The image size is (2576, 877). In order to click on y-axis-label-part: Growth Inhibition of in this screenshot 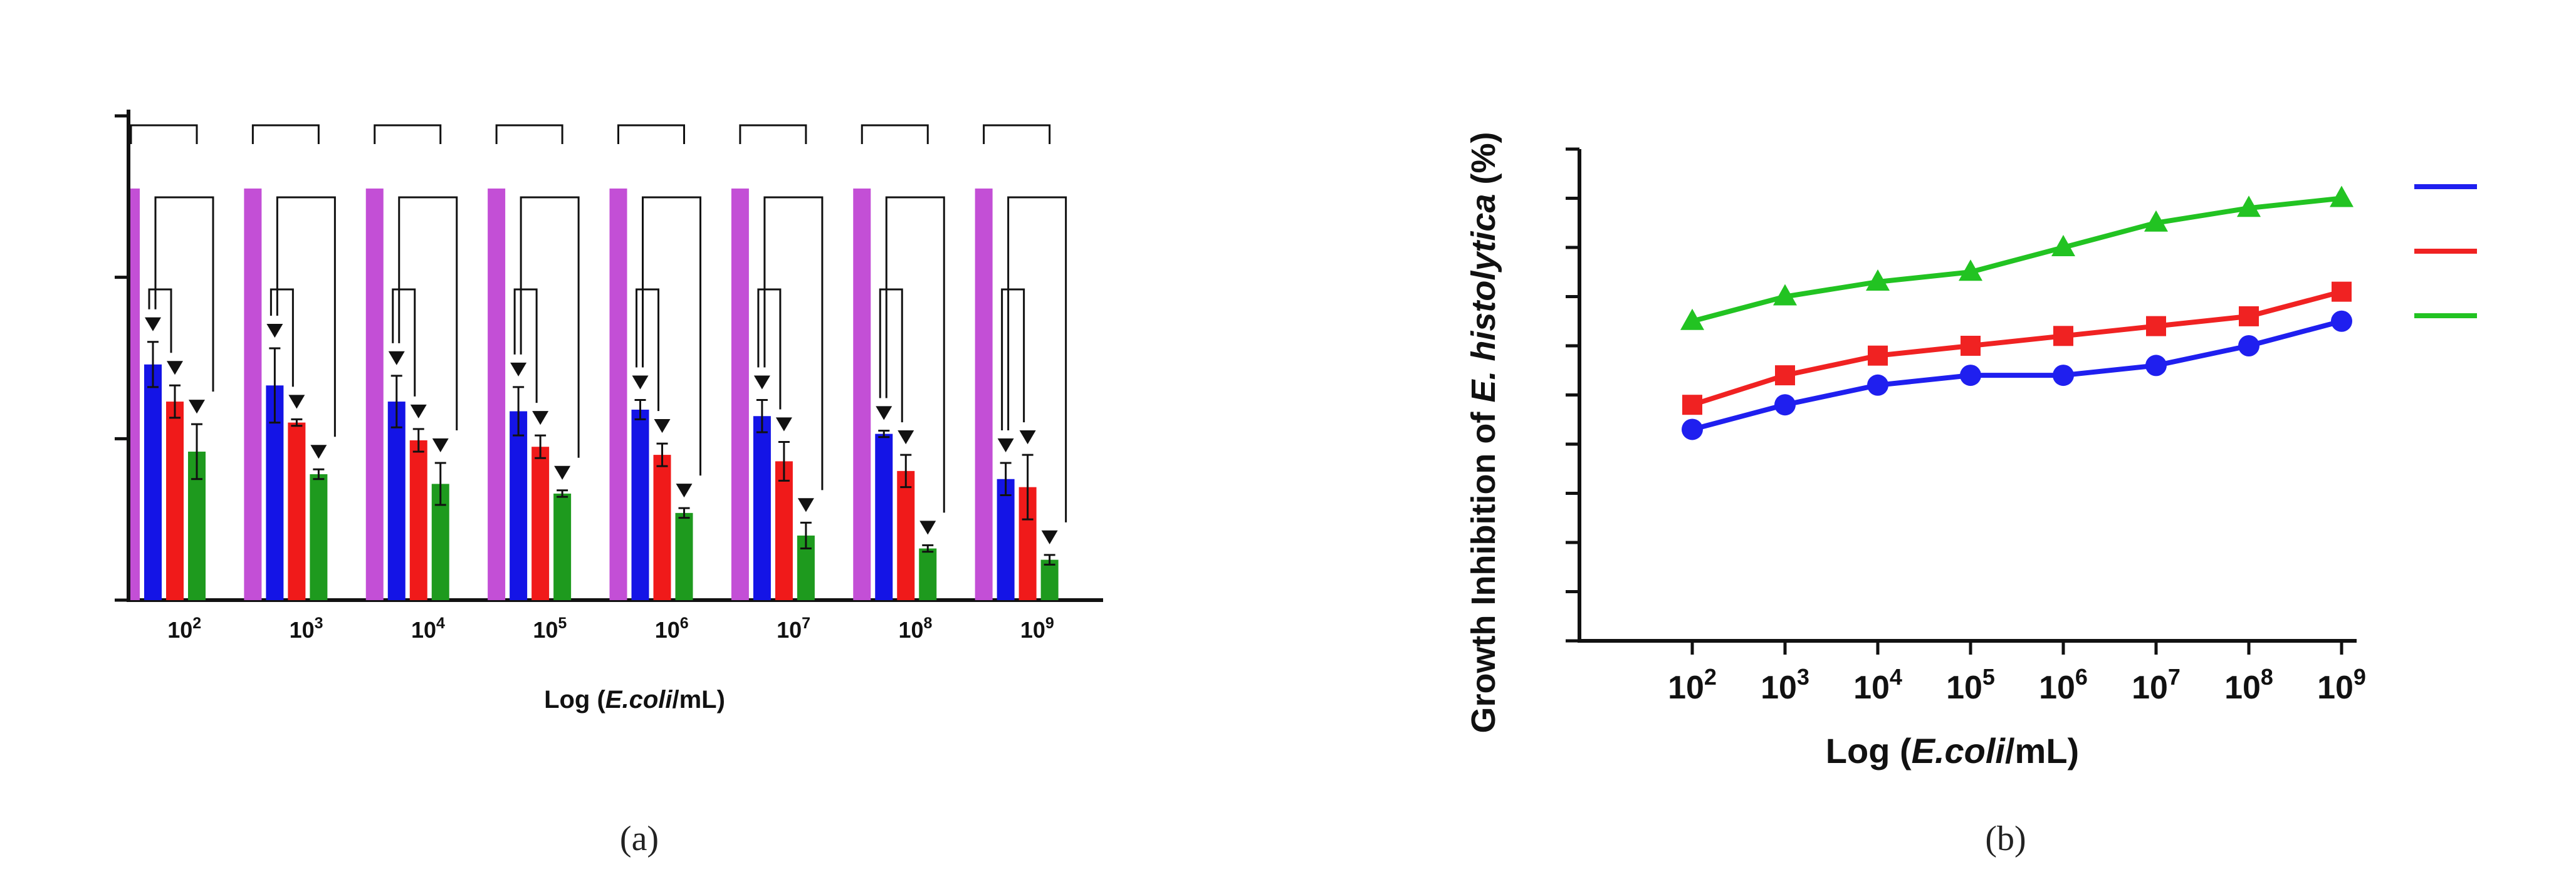, I will do `click(1483, 568)`.